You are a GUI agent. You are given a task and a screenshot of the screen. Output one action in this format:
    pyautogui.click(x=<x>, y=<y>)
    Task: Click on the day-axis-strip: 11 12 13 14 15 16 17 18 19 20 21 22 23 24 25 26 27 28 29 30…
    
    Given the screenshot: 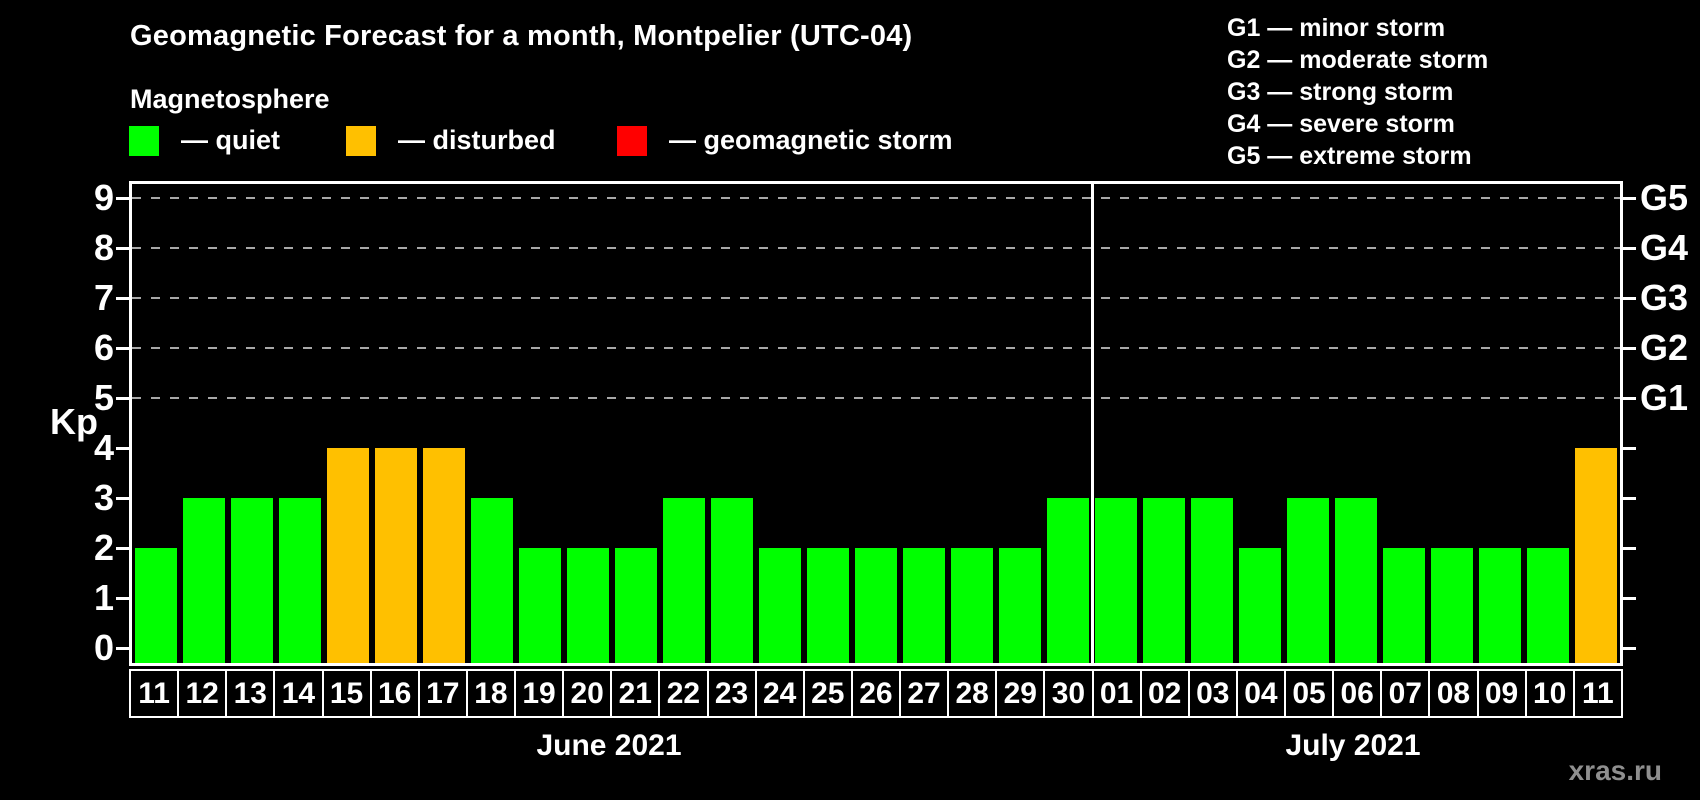 What is the action you would take?
    pyautogui.click(x=876, y=693)
    